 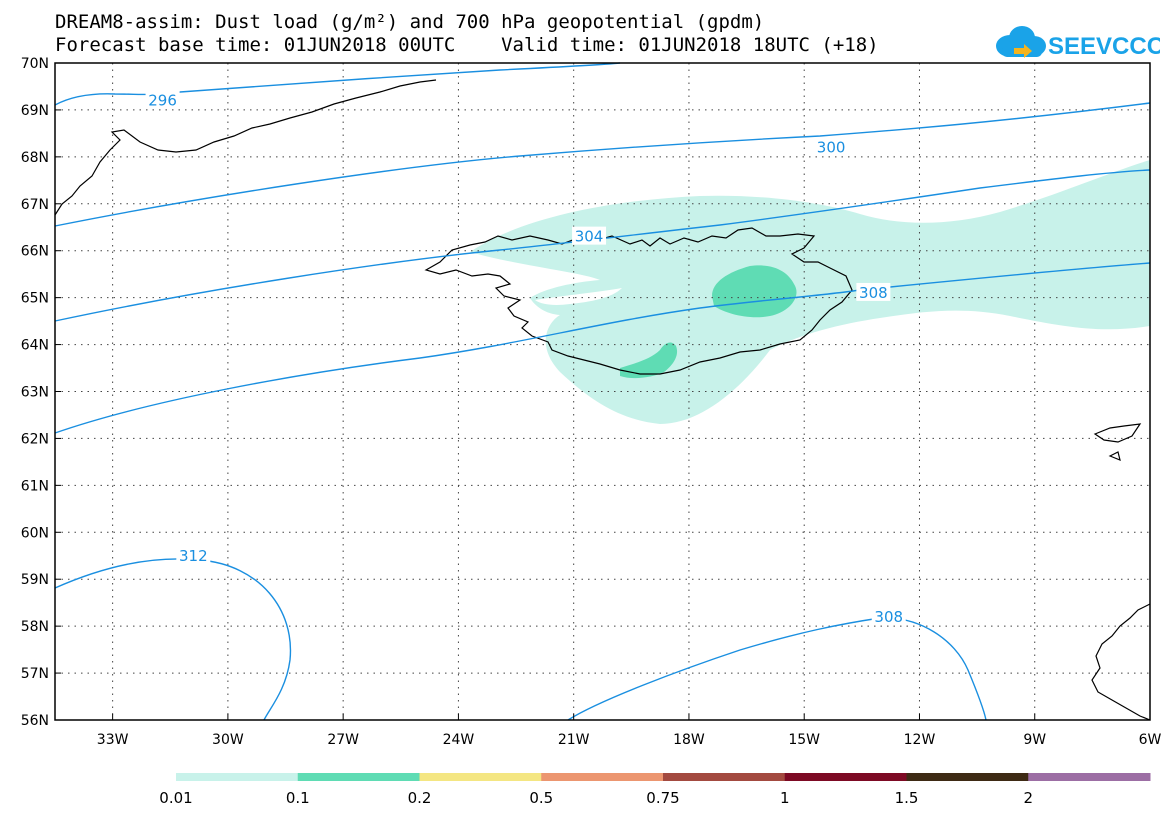 I want to click on colorbar-label: 0.2, so click(x=420, y=798).